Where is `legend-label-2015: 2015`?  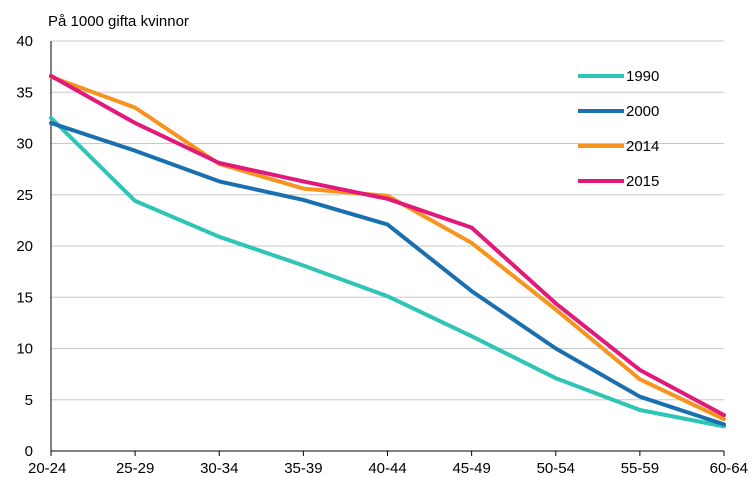 legend-label-2015: 2015 is located at coordinates (642, 181).